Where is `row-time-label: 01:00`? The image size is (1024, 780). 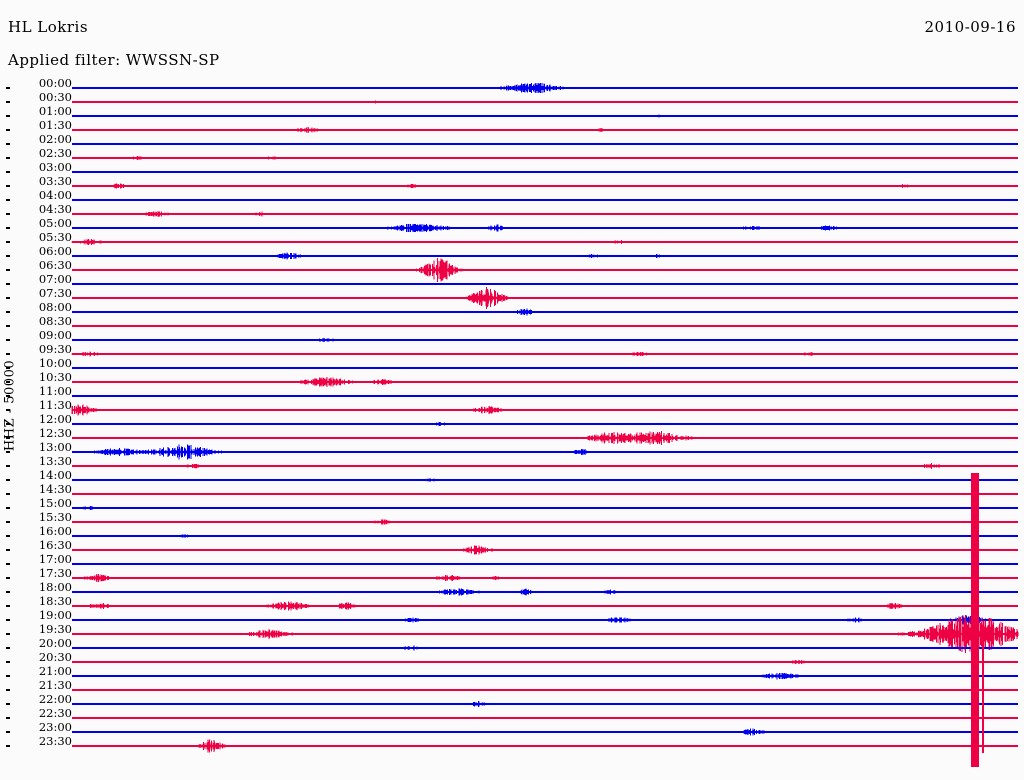
row-time-label: 01:00 is located at coordinates (55, 111).